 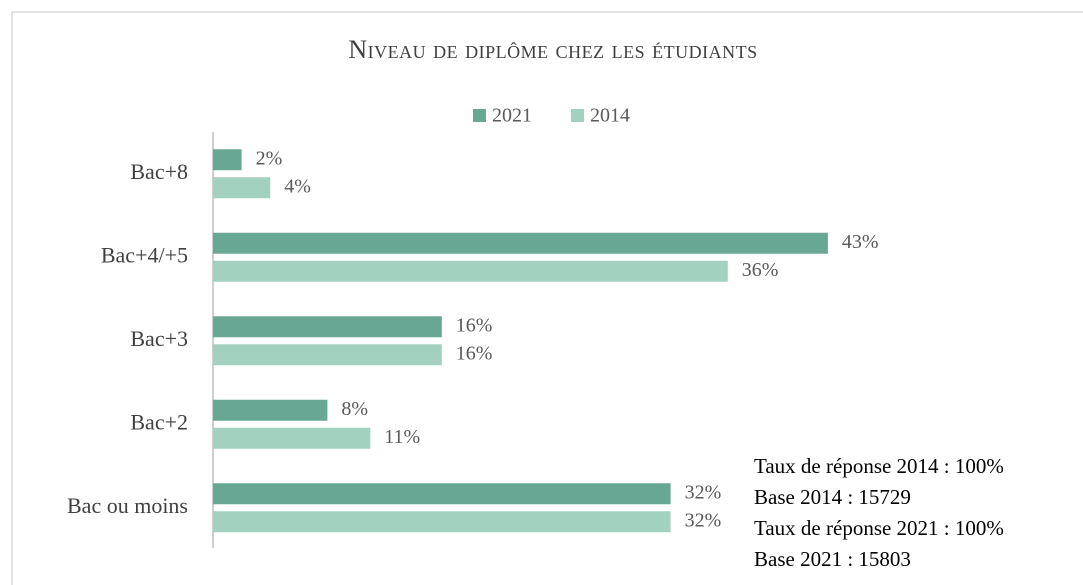 What do you see at coordinates (879, 466) in the screenshot?
I see `annotation: Taux de réponse 2014 : 100%` at bounding box center [879, 466].